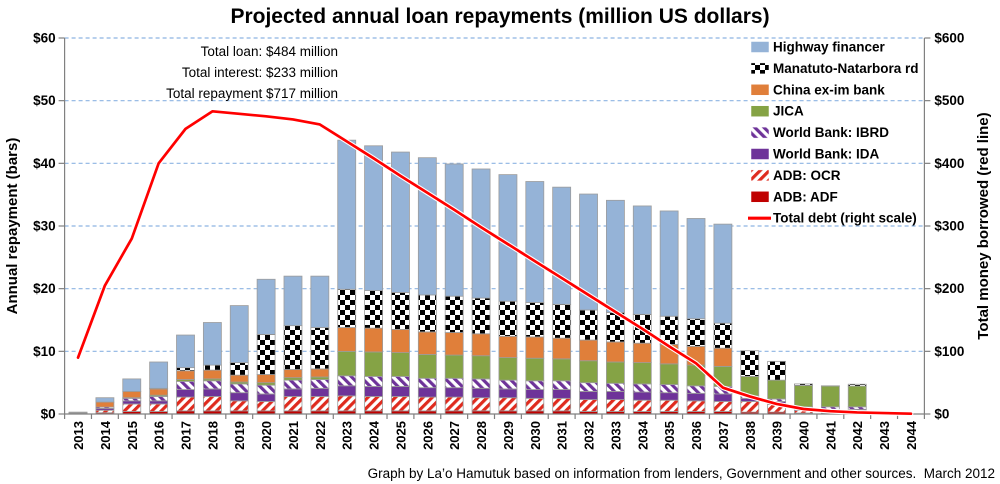 This screenshot has width=1000, height=484. What do you see at coordinates (794, 196) in the screenshot?
I see `legend-item-adb_adf: ADB: ADF` at bounding box center [794, 196].